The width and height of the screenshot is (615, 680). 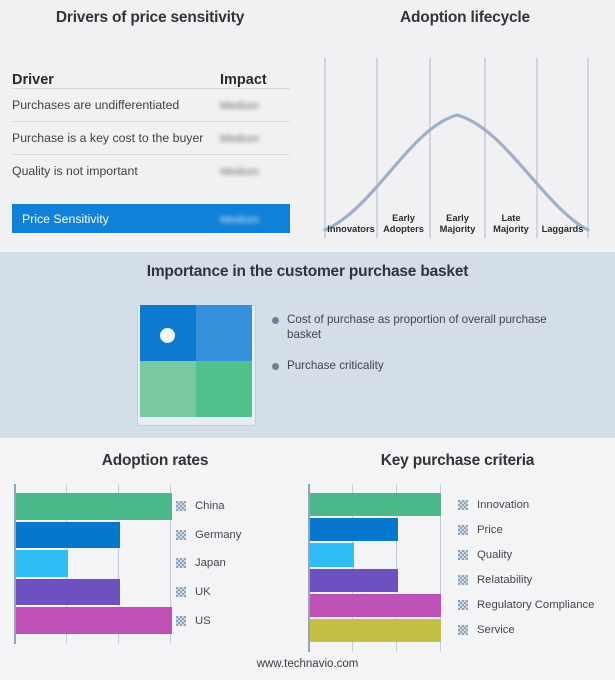 I want to click on footer-url: www.technavio.com, so click(x=307, y=664).